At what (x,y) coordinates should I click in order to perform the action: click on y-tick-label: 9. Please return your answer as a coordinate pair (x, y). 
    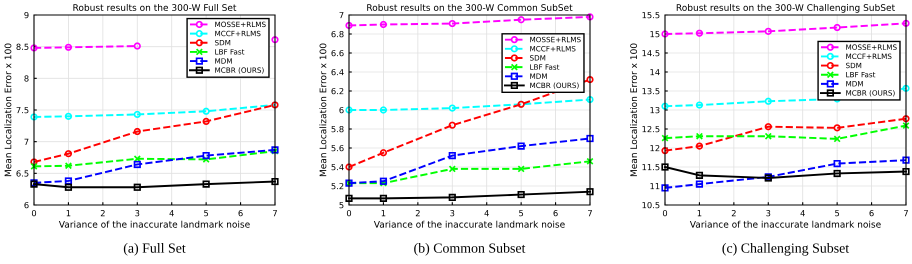
    Looking at the image, I should click on (26, 15).